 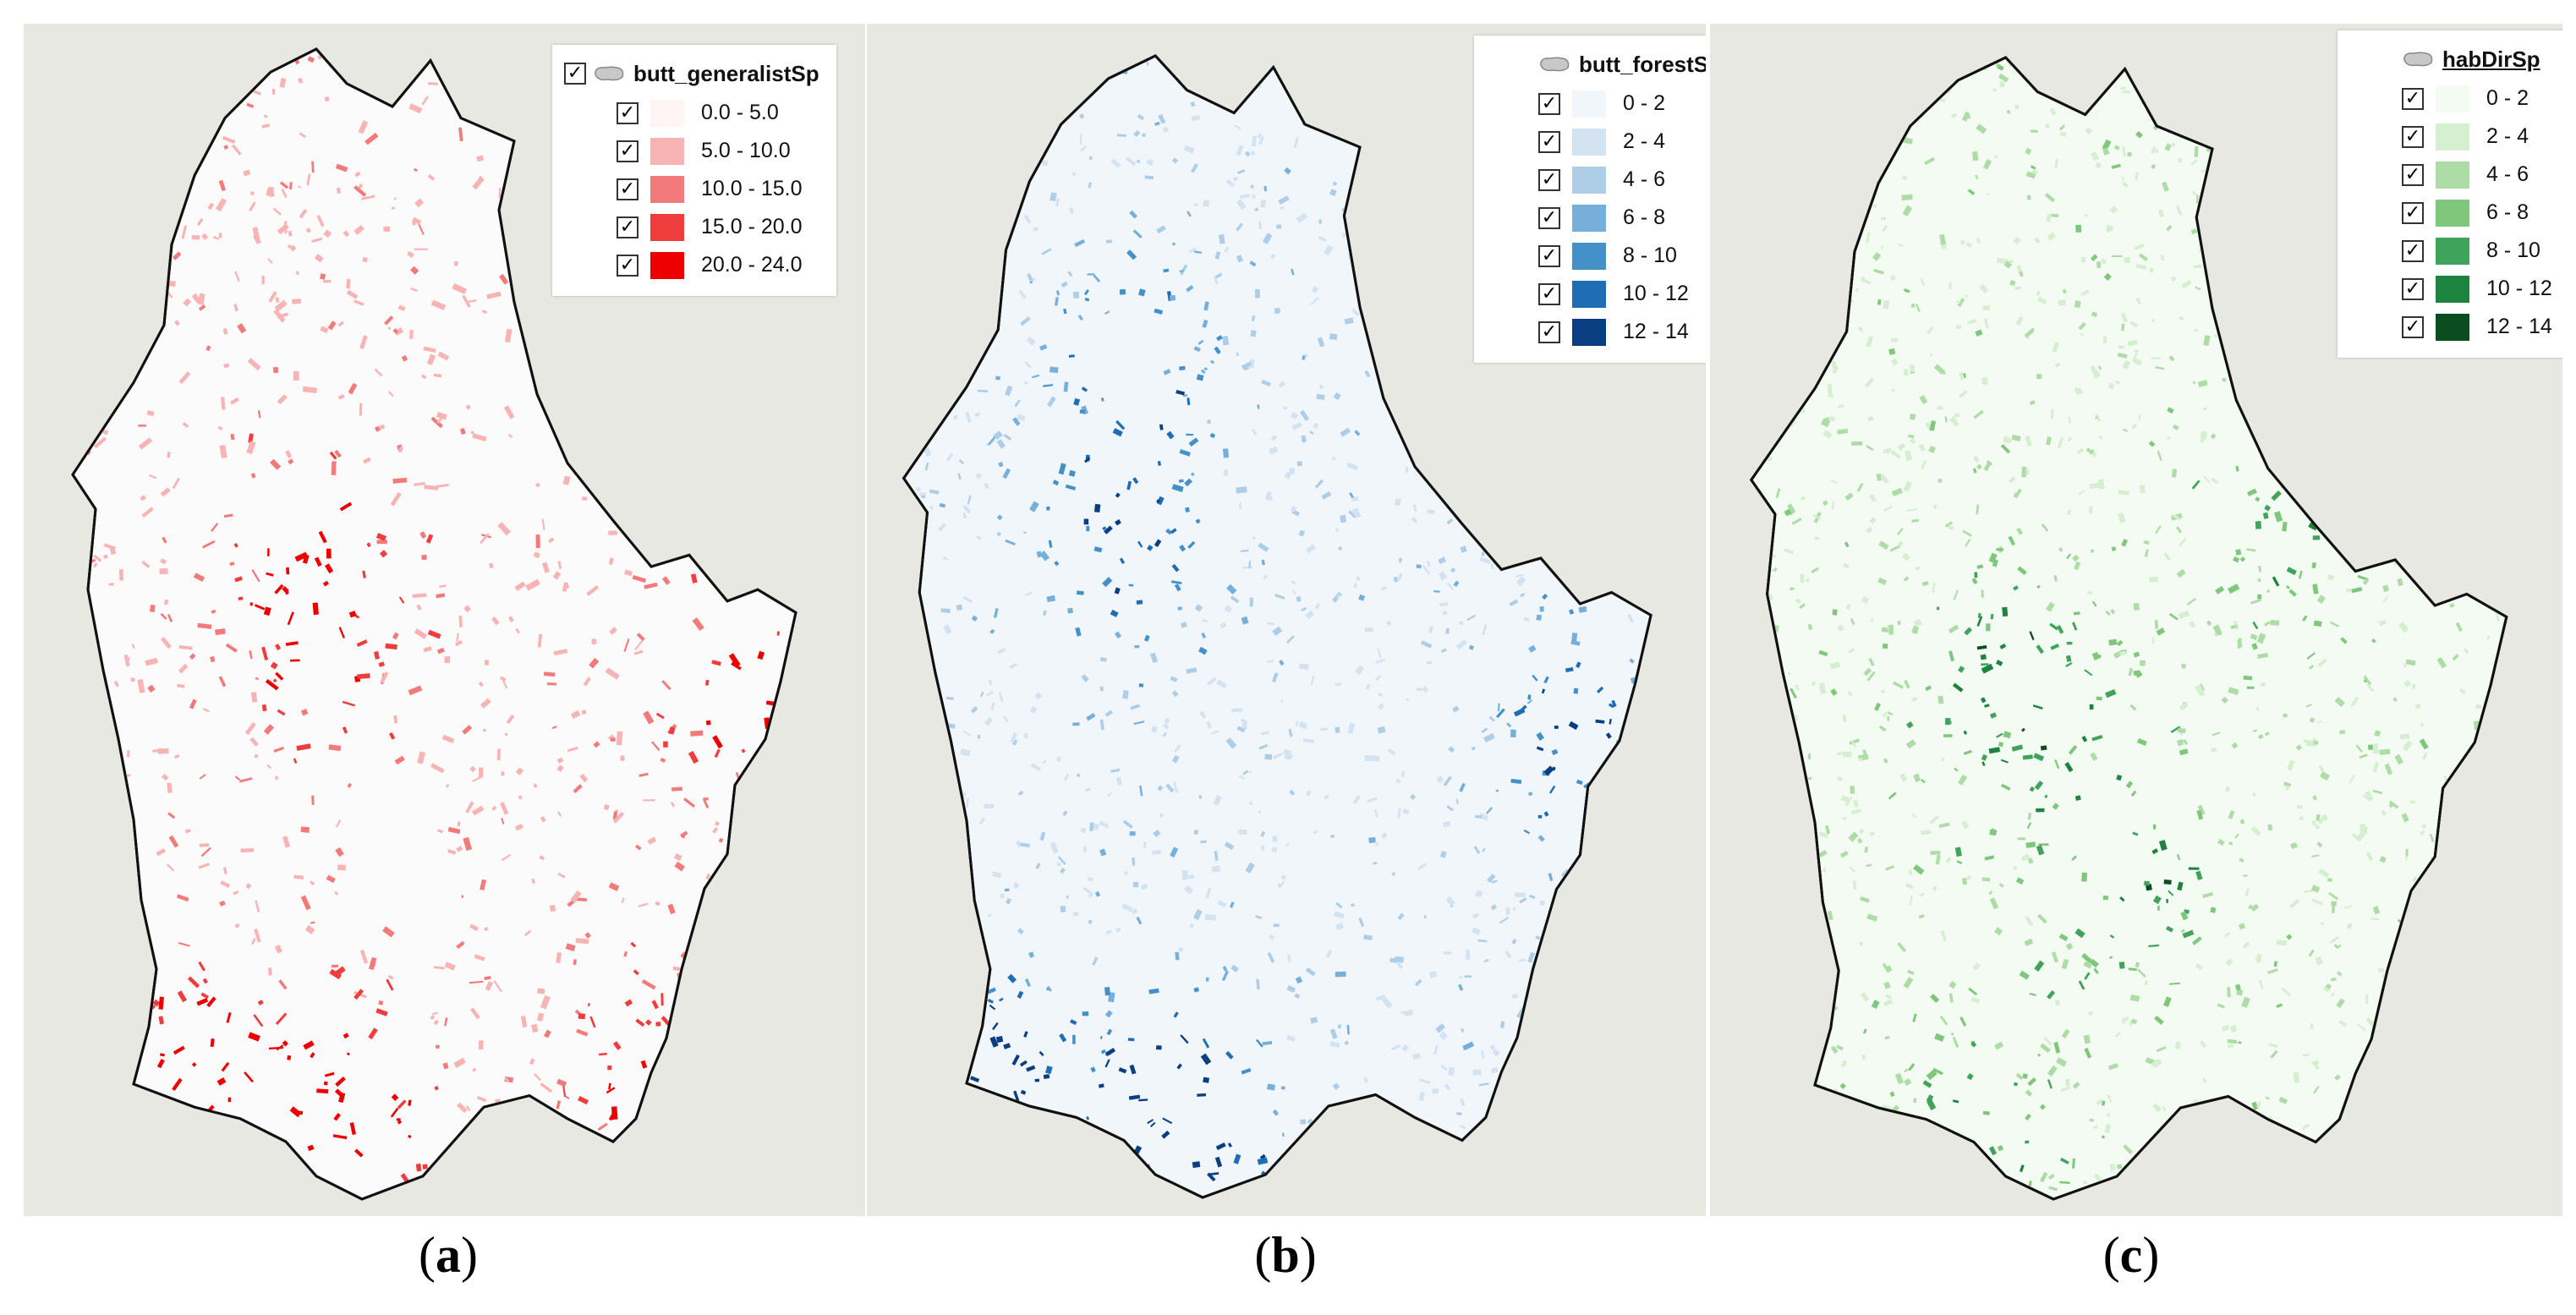 I want to click on legend-swatch, so click(x=667, y=227).